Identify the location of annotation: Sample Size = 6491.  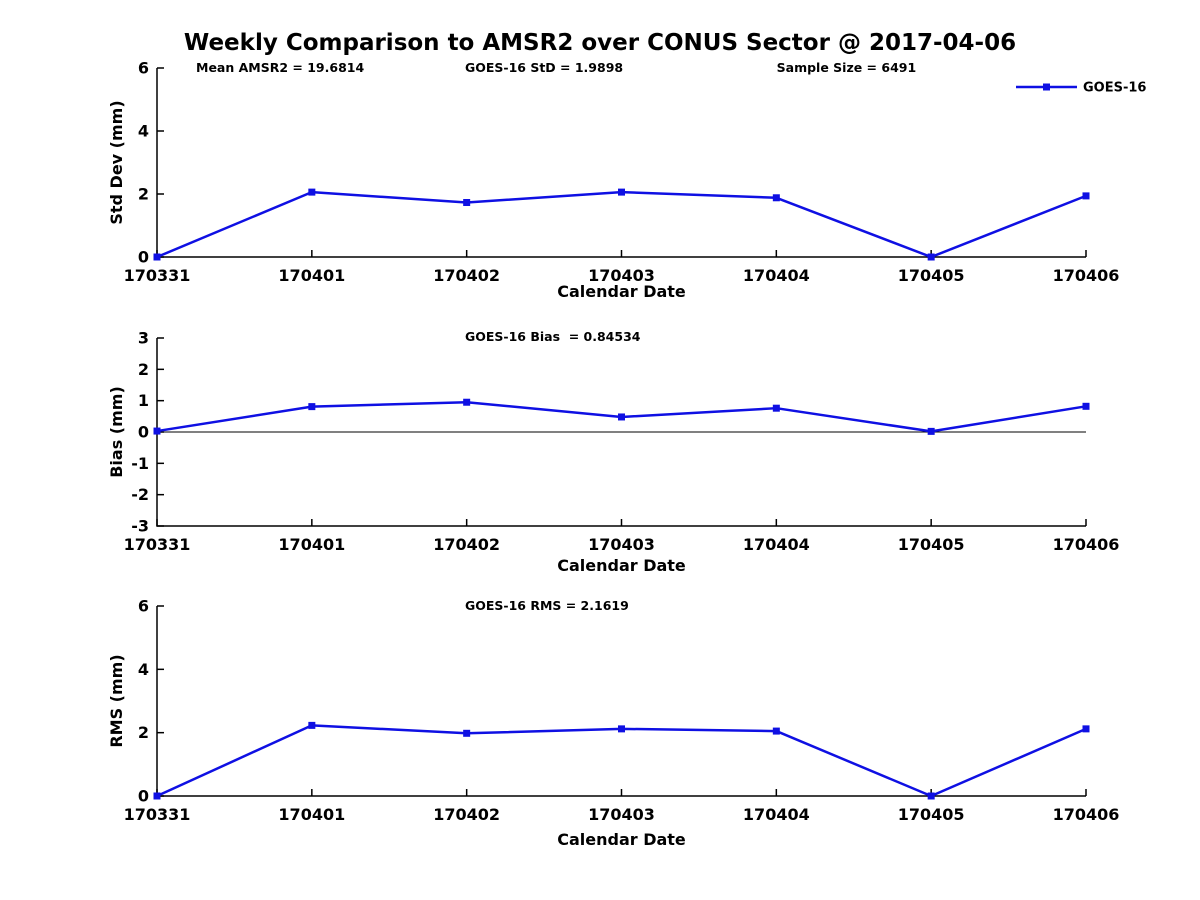
(847, 67).